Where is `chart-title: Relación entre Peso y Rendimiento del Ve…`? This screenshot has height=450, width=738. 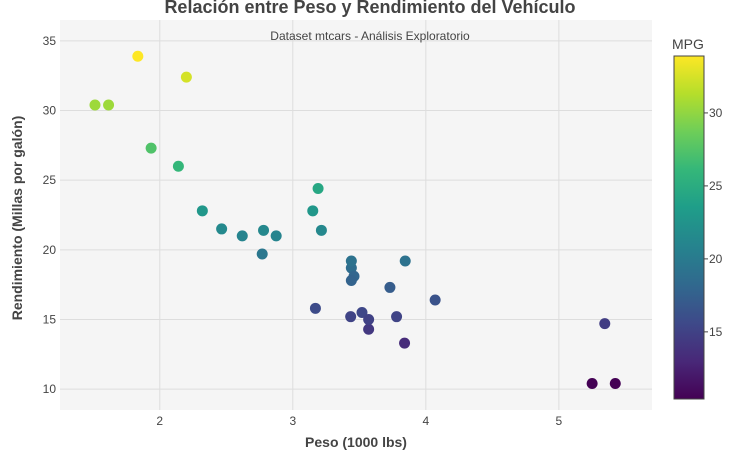
chart-title: Relación entre Peso y Rendimiento del Ve… is located at coordinates (369, 8).